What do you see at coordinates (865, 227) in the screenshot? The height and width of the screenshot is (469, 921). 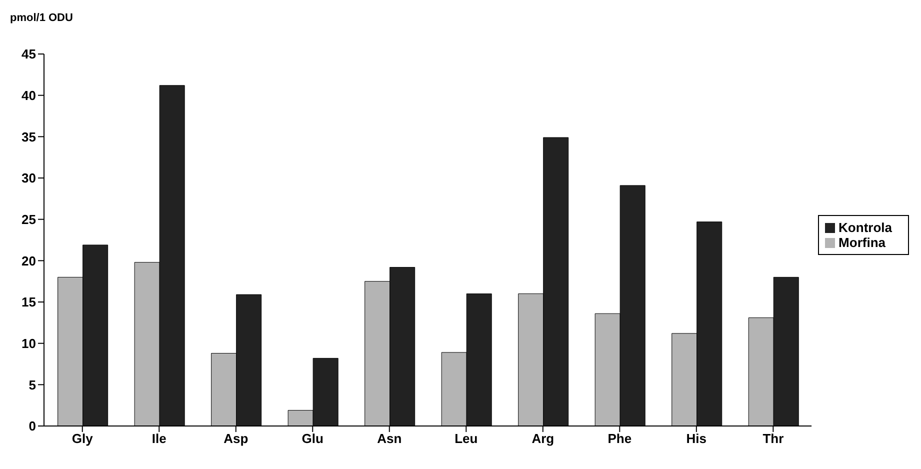 I see `legend-label: Kontrola` at bounding box center [865, 227].